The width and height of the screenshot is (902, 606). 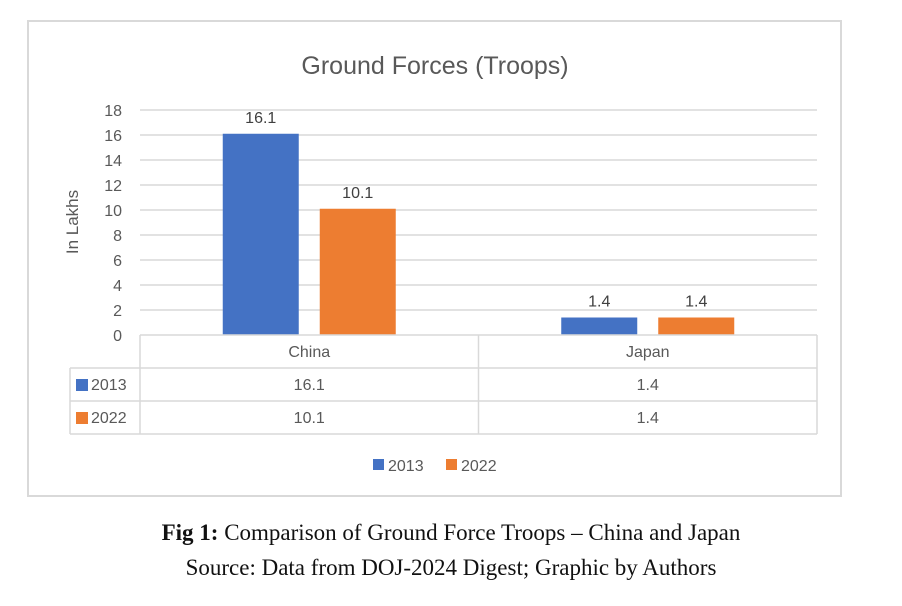 I want to click on y-axis-label: In Lakhs, so click(x=72, y=222).